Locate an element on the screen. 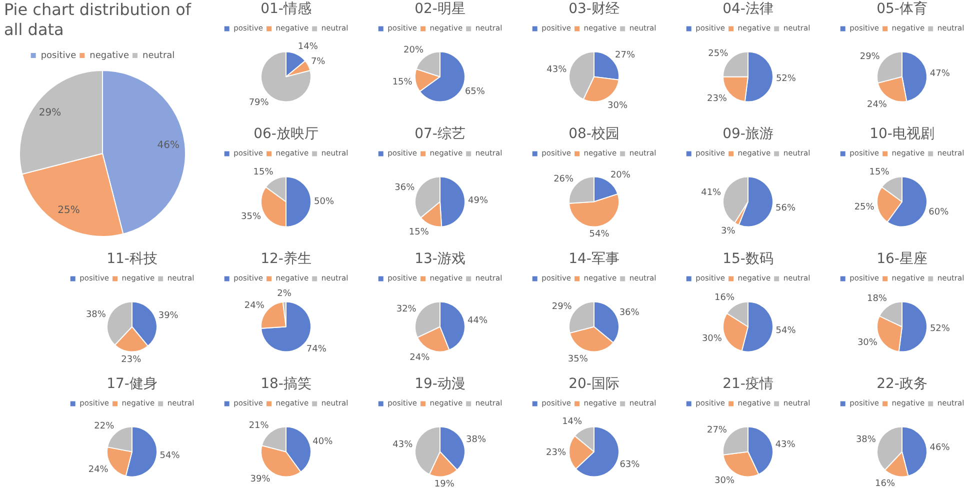  chart-title: 09-旅游 is located at coordinates (748, 134).